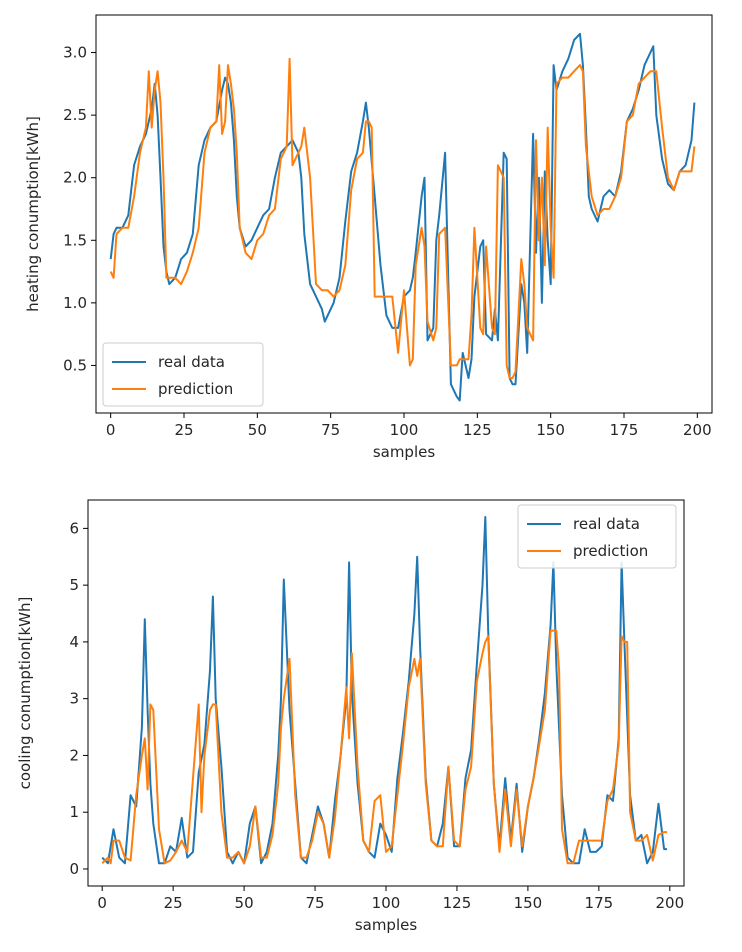 This screenshot has height=952, width=742. I want to click on y-axis-label: heating conumption[kWh], so click(33, 214).